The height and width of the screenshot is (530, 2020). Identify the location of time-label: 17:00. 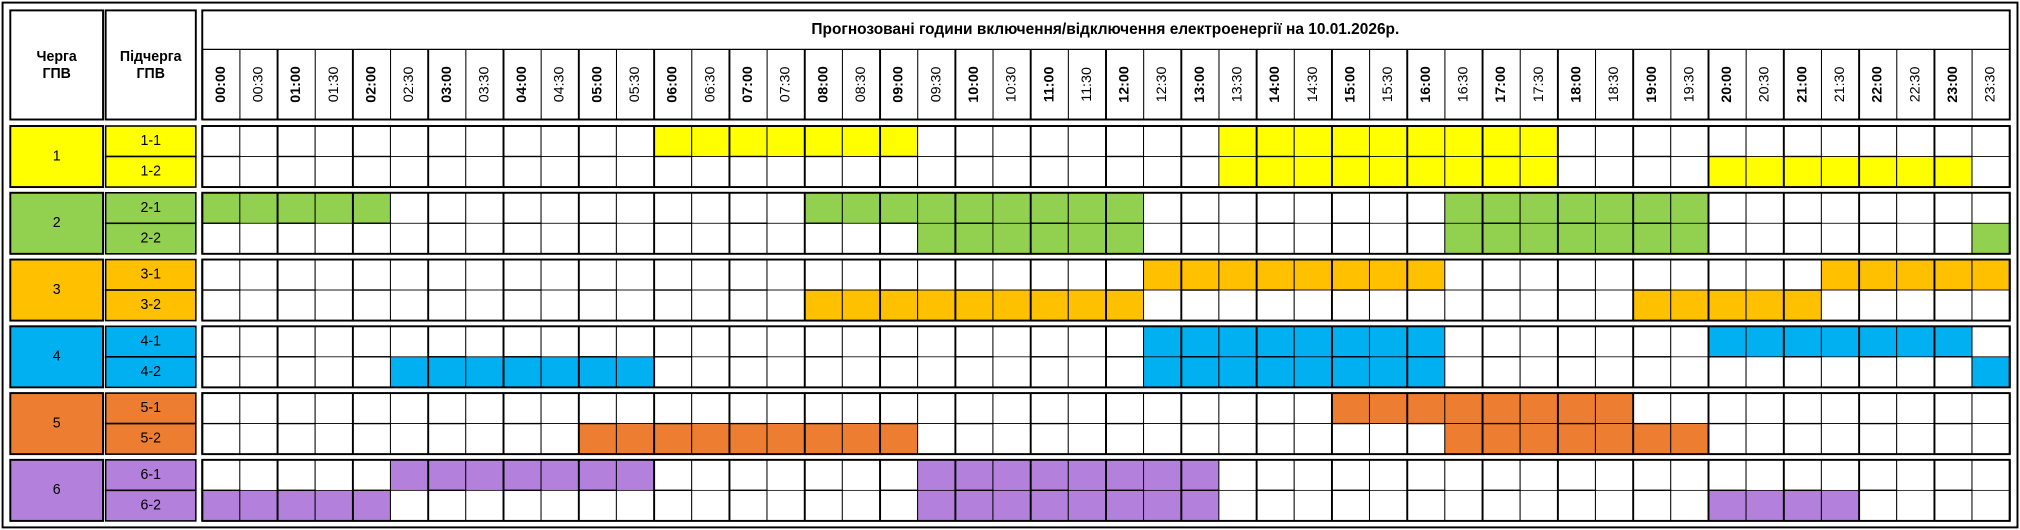
(1501, 84).